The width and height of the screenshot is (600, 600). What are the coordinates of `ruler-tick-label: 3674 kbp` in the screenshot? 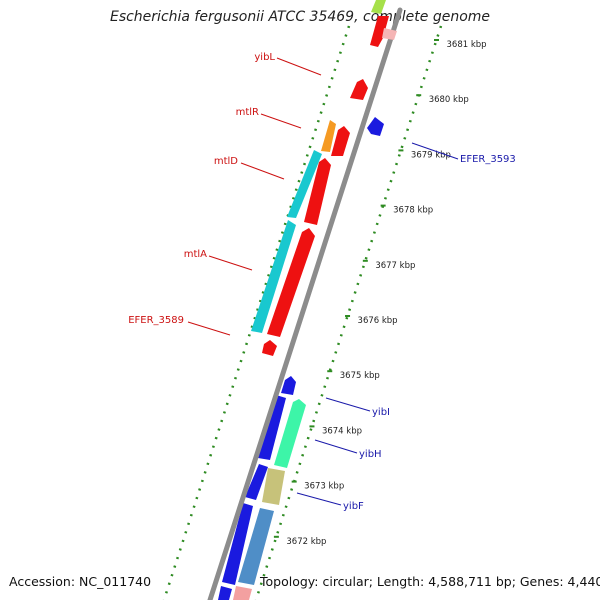 It's located at (342, 431).